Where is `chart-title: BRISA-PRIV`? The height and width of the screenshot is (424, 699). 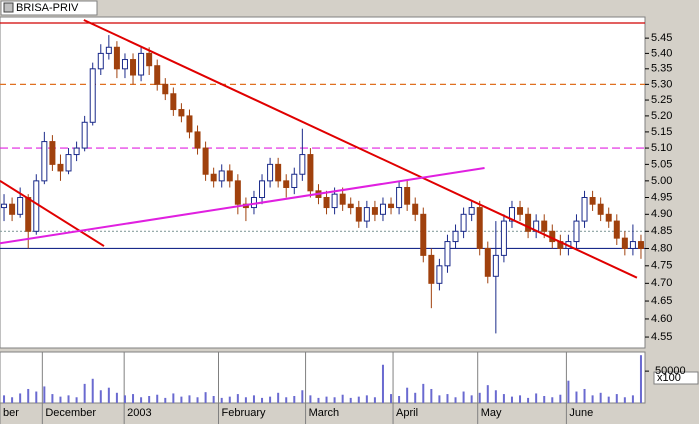
chart-title: BRISA-PRIV is located at coordinates (47, 8).